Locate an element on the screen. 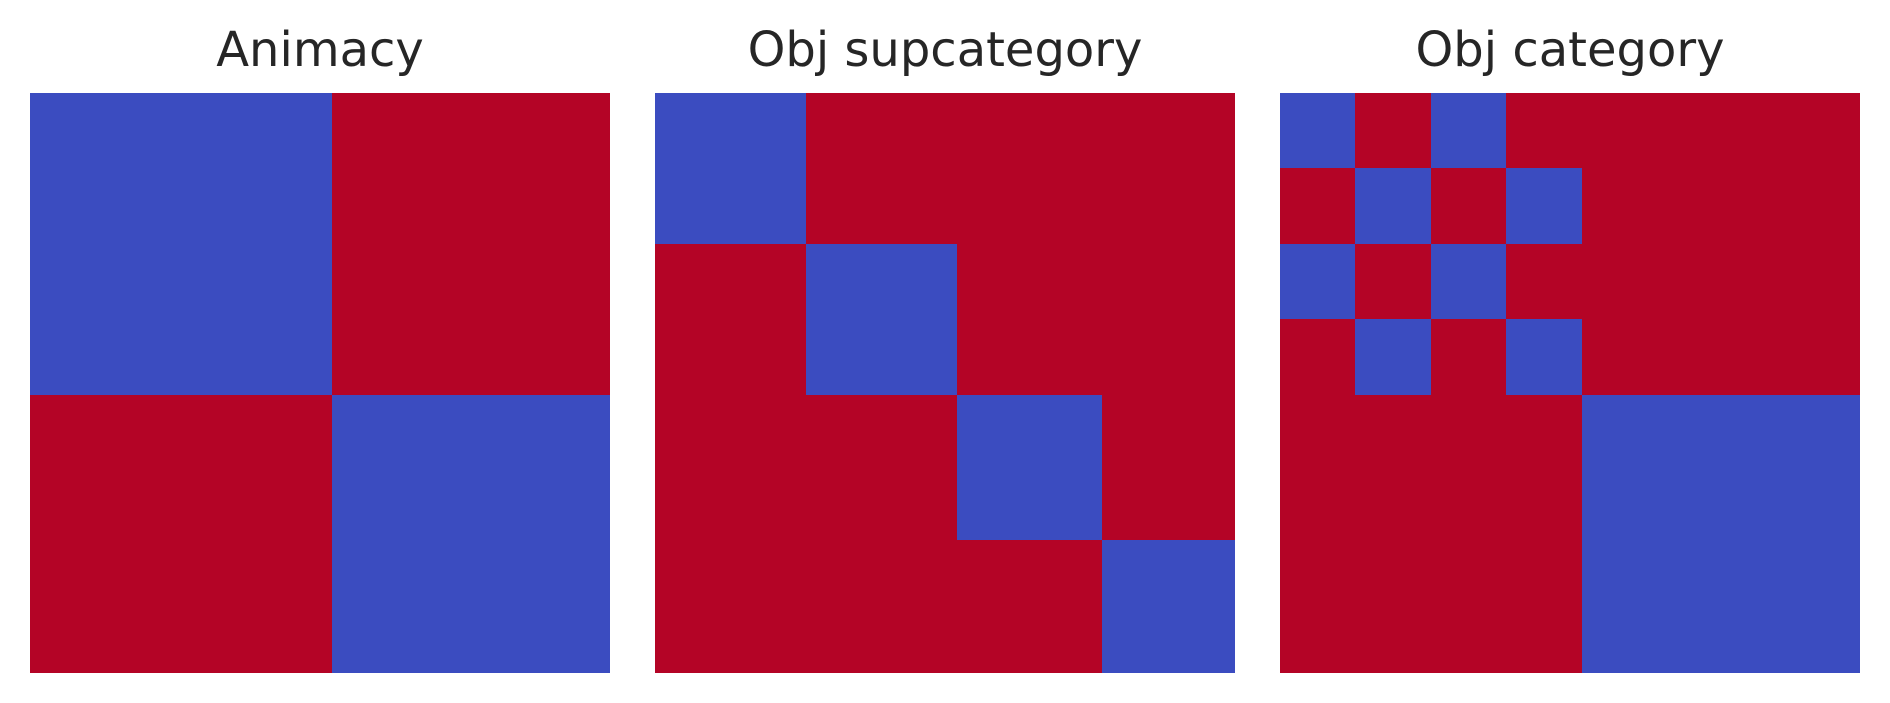 This screenshot has width=1890, height=703. heatmap-cell-high-r1-c3 is located at coordinates (1168, 319).